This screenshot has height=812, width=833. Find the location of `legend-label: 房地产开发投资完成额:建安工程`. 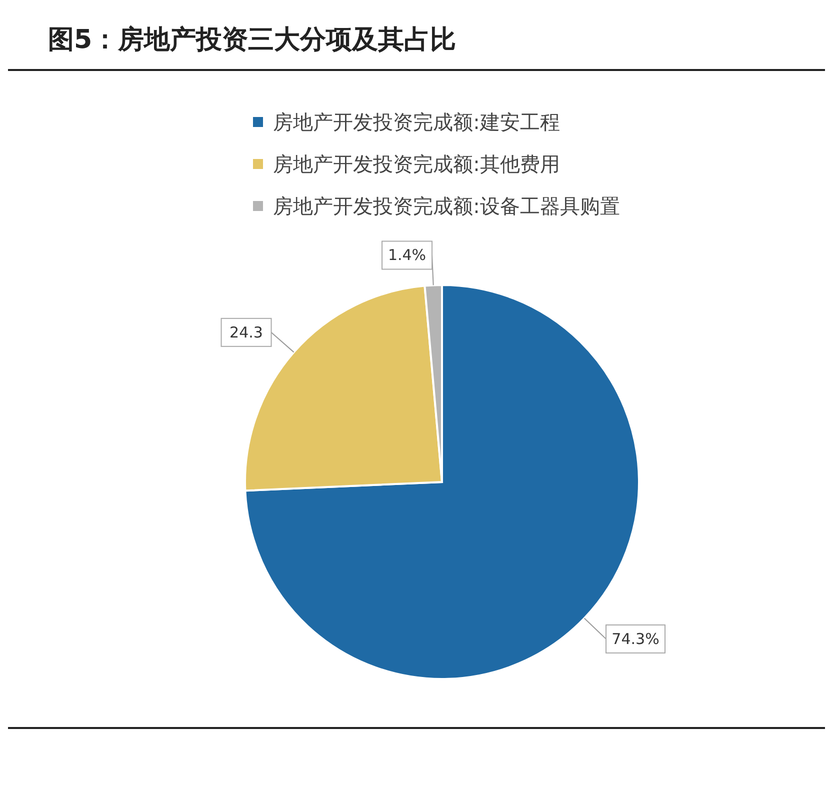

legend-label: 房地产开发投资完成额:建安工程 is located at coordinates (416, 122).